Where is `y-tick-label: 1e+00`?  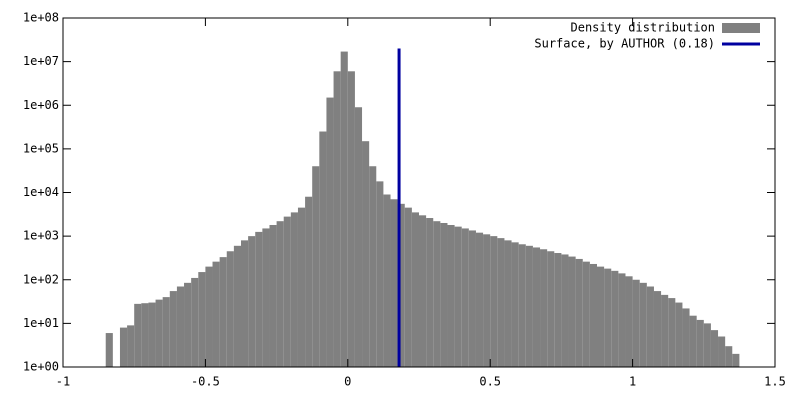 y-tick-label: 1e+00 is located at coordinates (41, 367).